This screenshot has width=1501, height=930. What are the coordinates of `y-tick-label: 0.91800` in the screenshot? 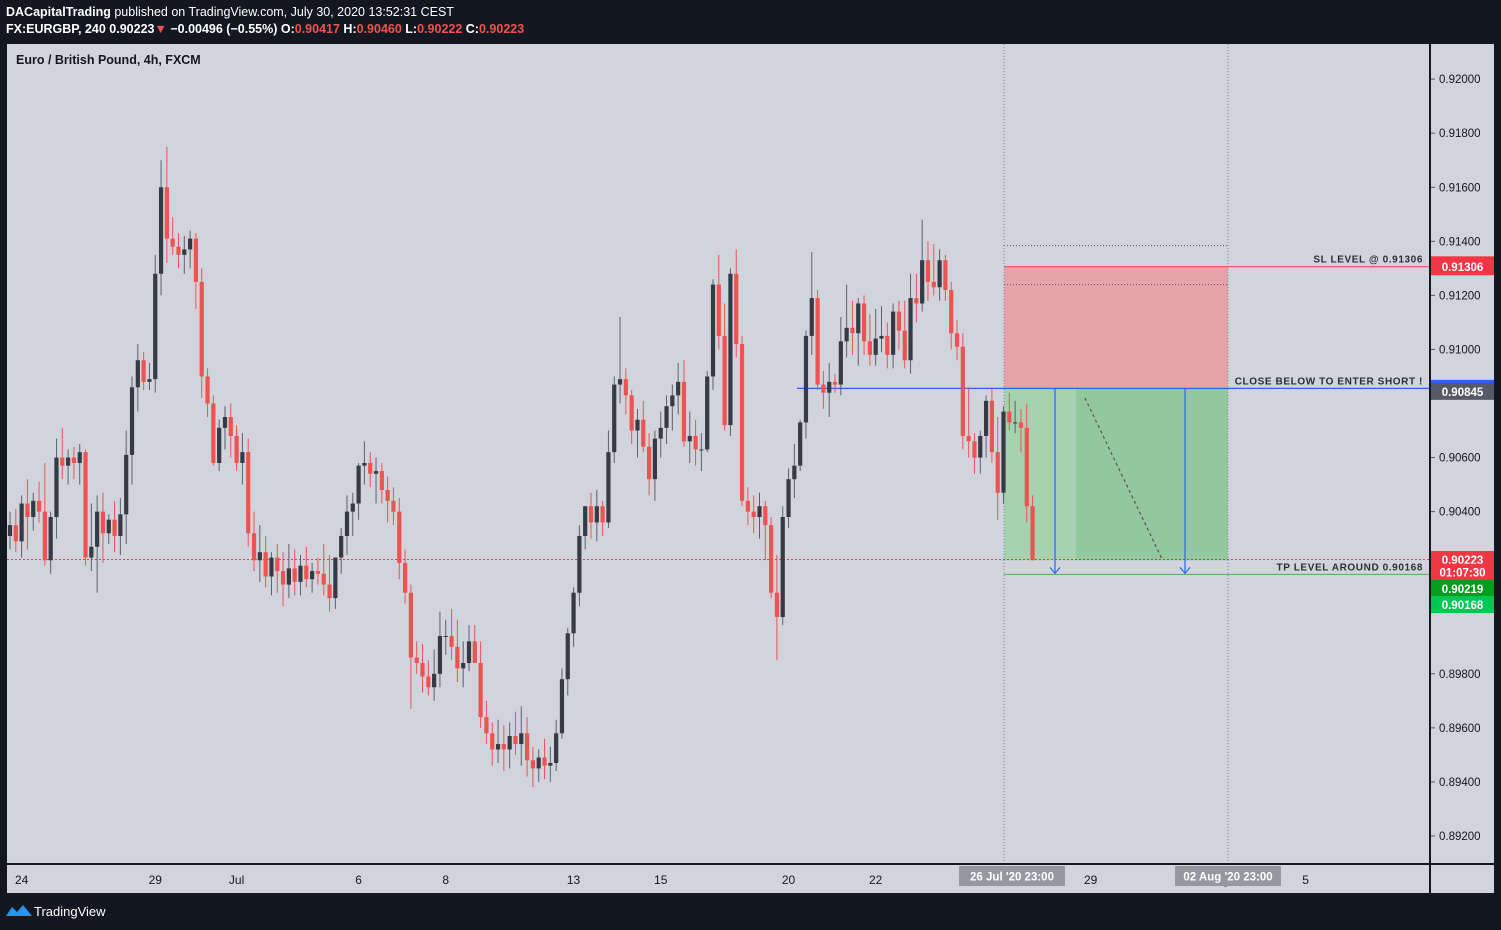 It's located at (1460, 134).